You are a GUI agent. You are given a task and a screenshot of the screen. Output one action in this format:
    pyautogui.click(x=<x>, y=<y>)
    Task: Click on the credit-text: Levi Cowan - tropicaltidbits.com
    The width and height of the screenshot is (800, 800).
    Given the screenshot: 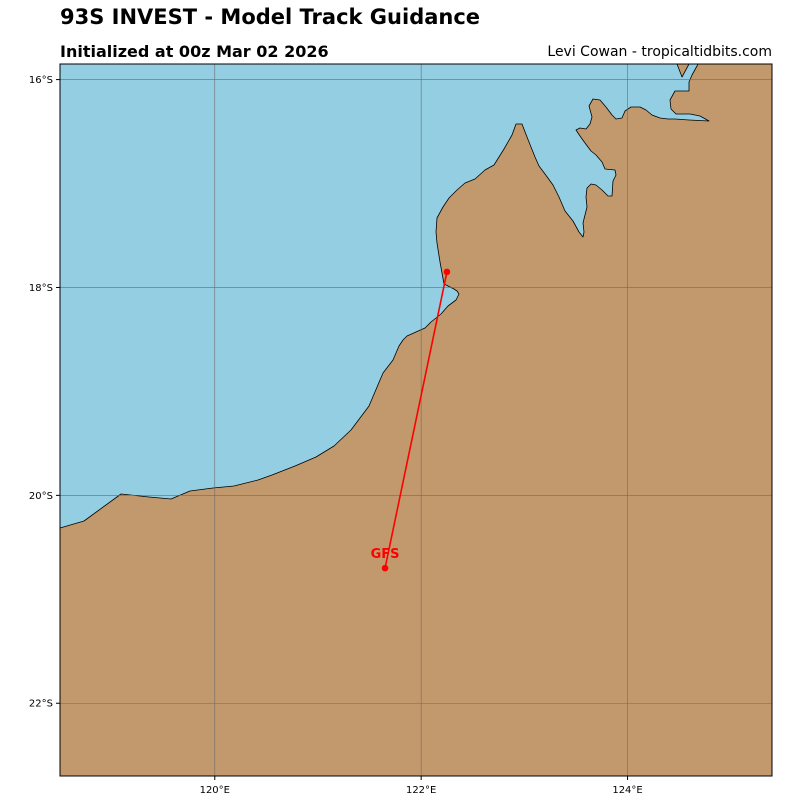 What is the action you would take?
    pyautogui.click(x=659, y=52)
    